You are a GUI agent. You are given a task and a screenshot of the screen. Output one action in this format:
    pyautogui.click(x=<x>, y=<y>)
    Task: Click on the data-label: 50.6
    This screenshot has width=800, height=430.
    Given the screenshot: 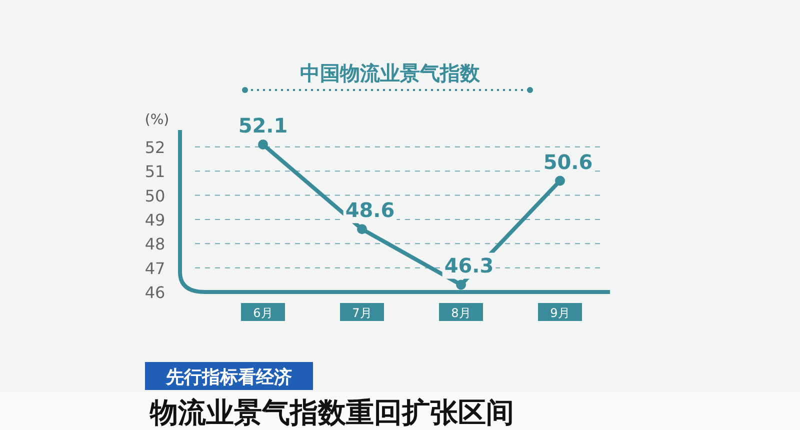 What is the action you would take?
    pyautogui.click(x=568, y=162)
    